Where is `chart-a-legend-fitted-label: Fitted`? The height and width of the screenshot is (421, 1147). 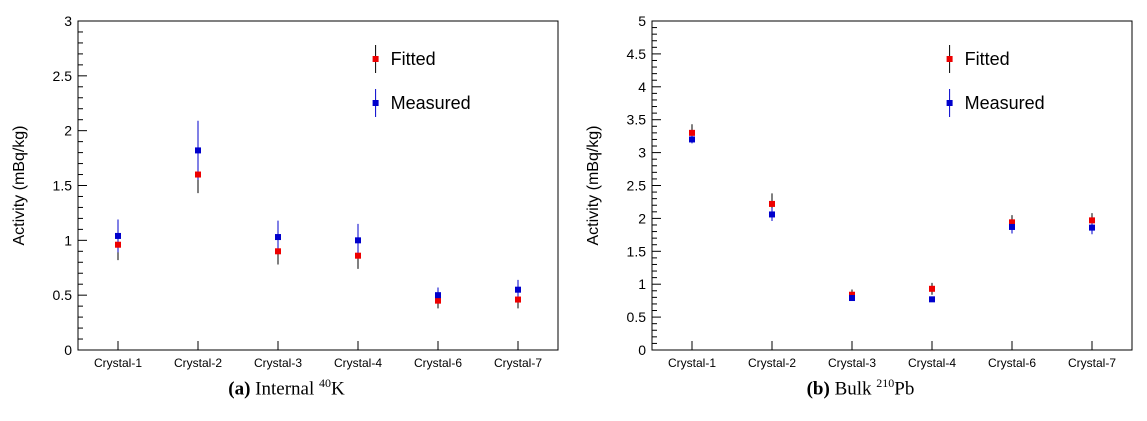
chart-a-legend-fitted-label: Fitted is located at coordinates (413, 59).